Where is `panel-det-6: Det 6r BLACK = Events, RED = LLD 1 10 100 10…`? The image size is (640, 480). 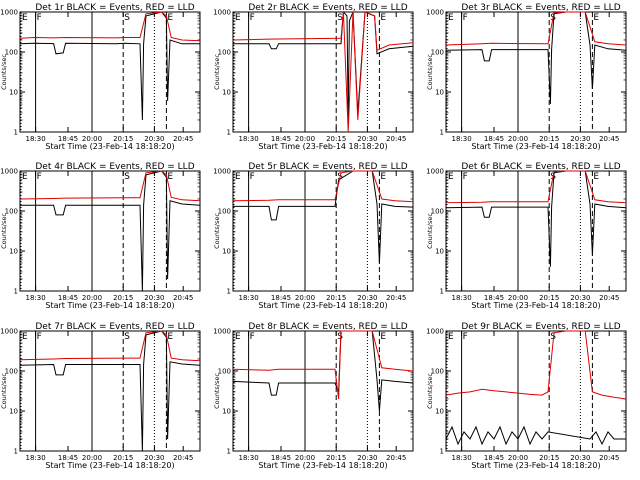
panel-det-6: Det 6r BLACK = Events, RED = LLD 1 10 100 10… is located at coordinates (526, 236).